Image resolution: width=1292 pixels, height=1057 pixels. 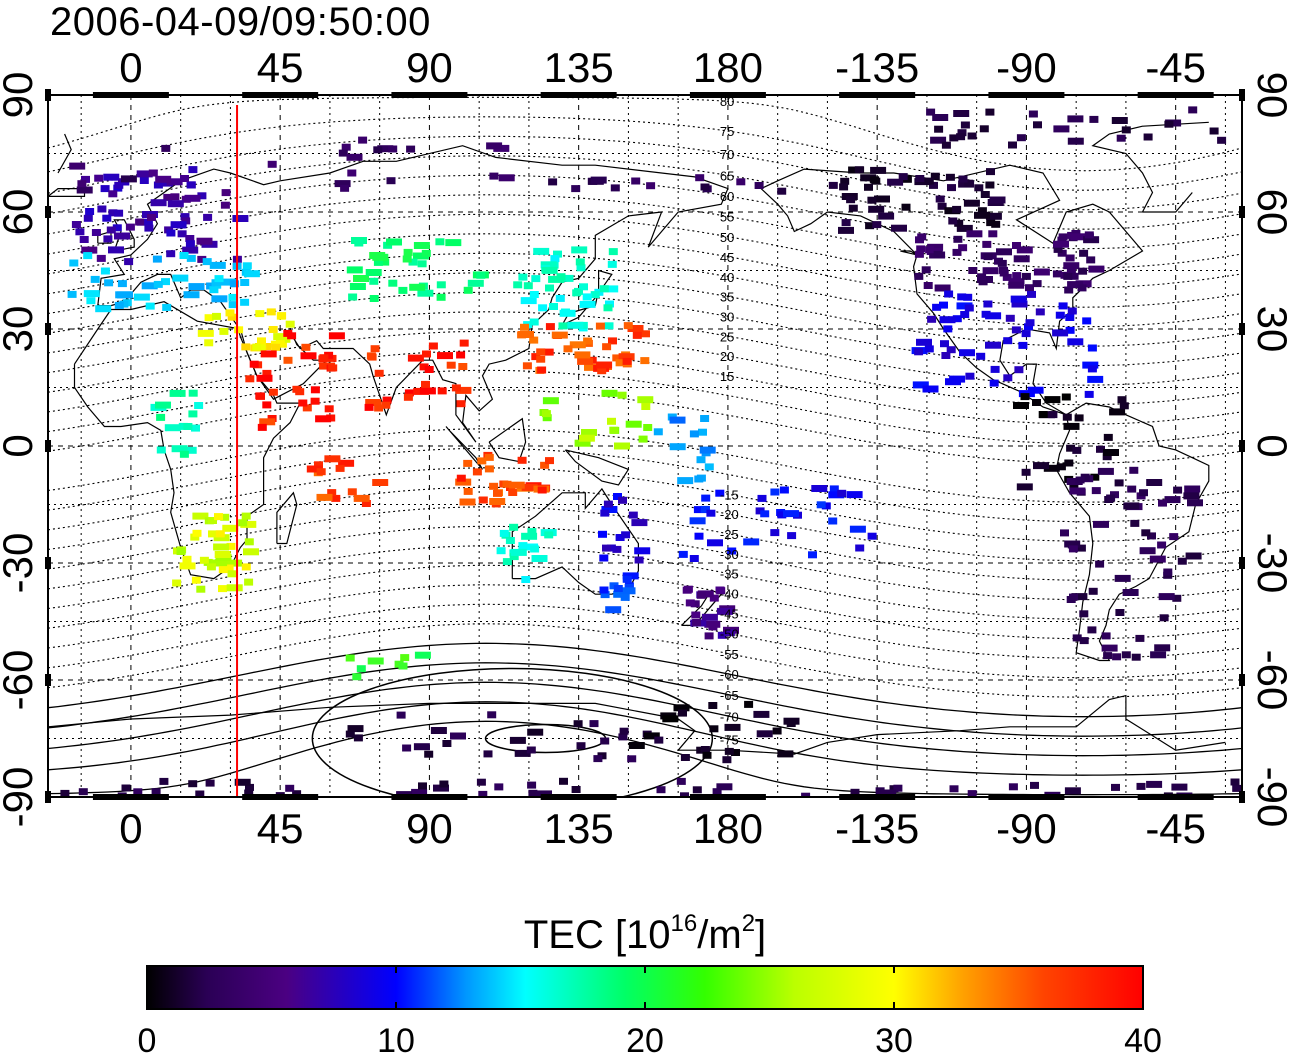 What do you see at coordinates (727, 154) in the screenshot?
I see `contour-label: 70` at bounding box center [727, 154].